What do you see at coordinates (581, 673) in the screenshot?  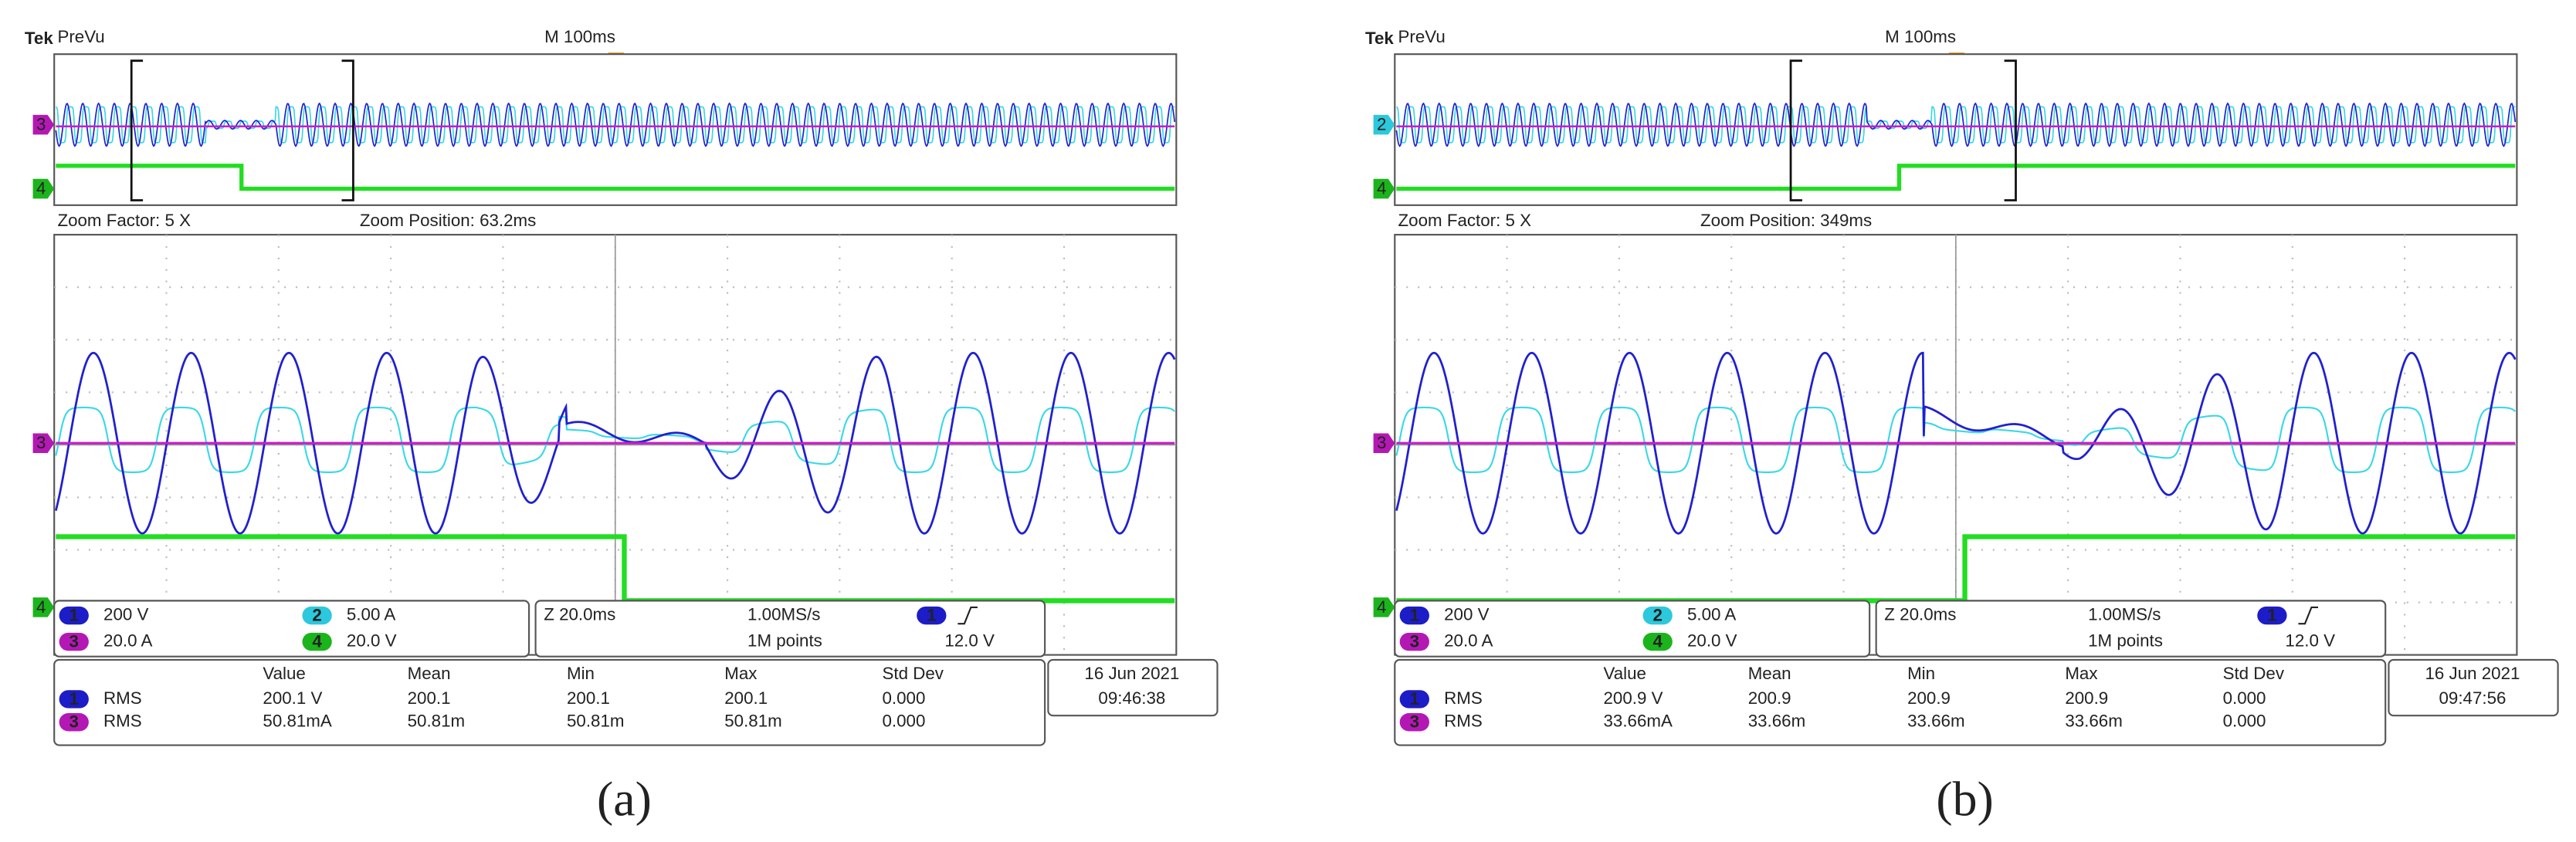 I see `measurement-header: Min` at bounding box center [581, 673].